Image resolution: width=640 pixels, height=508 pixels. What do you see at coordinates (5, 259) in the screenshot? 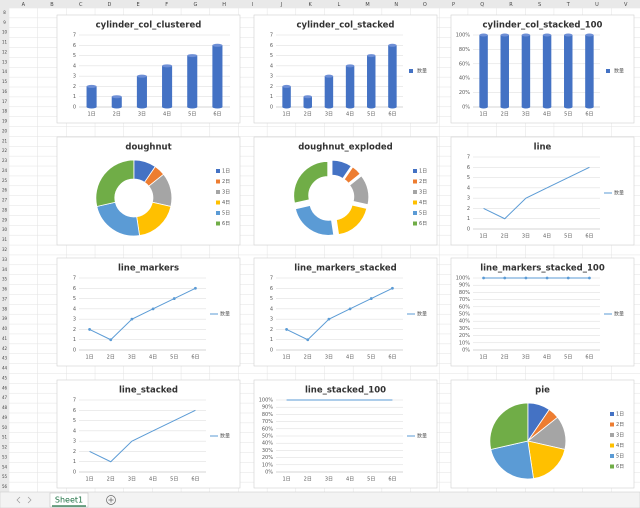
I see `row-header: 33` at bounding box center [5, 259].